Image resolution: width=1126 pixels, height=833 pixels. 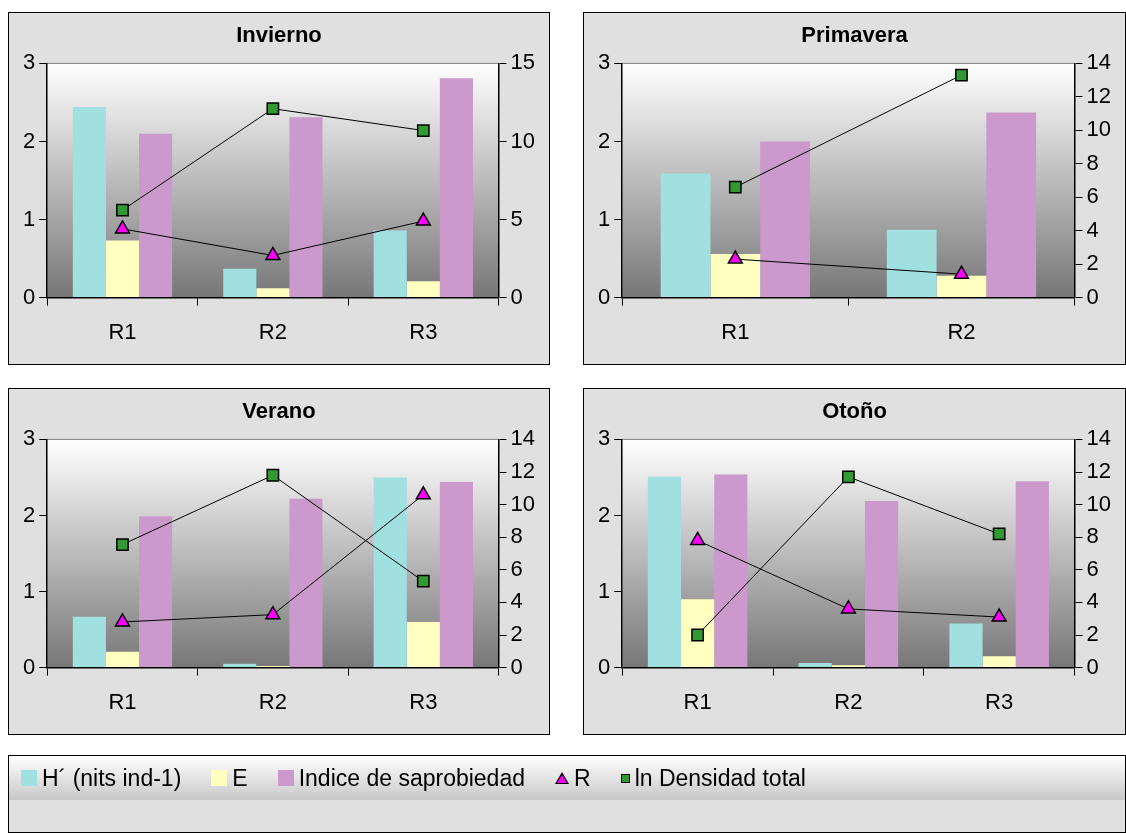 I want to click on legend-label: ln Densidad total, so click(x=720, y=778).